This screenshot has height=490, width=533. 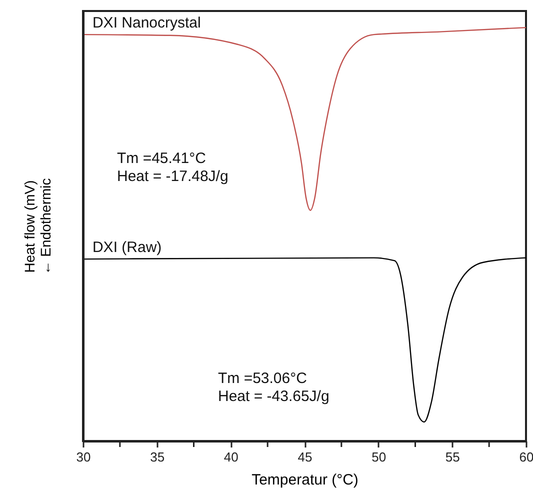 What do you see at coordinates (127, 247) in the screenshot?
I see `series-label: DXI (Raw)` at bounding box center [127, 247].